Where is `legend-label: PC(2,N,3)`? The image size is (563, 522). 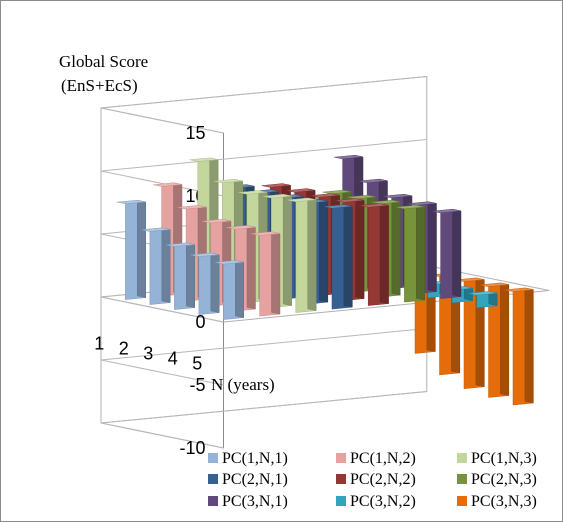 legend-label: PC(2,N,3) is located at coordinates (504, 479).